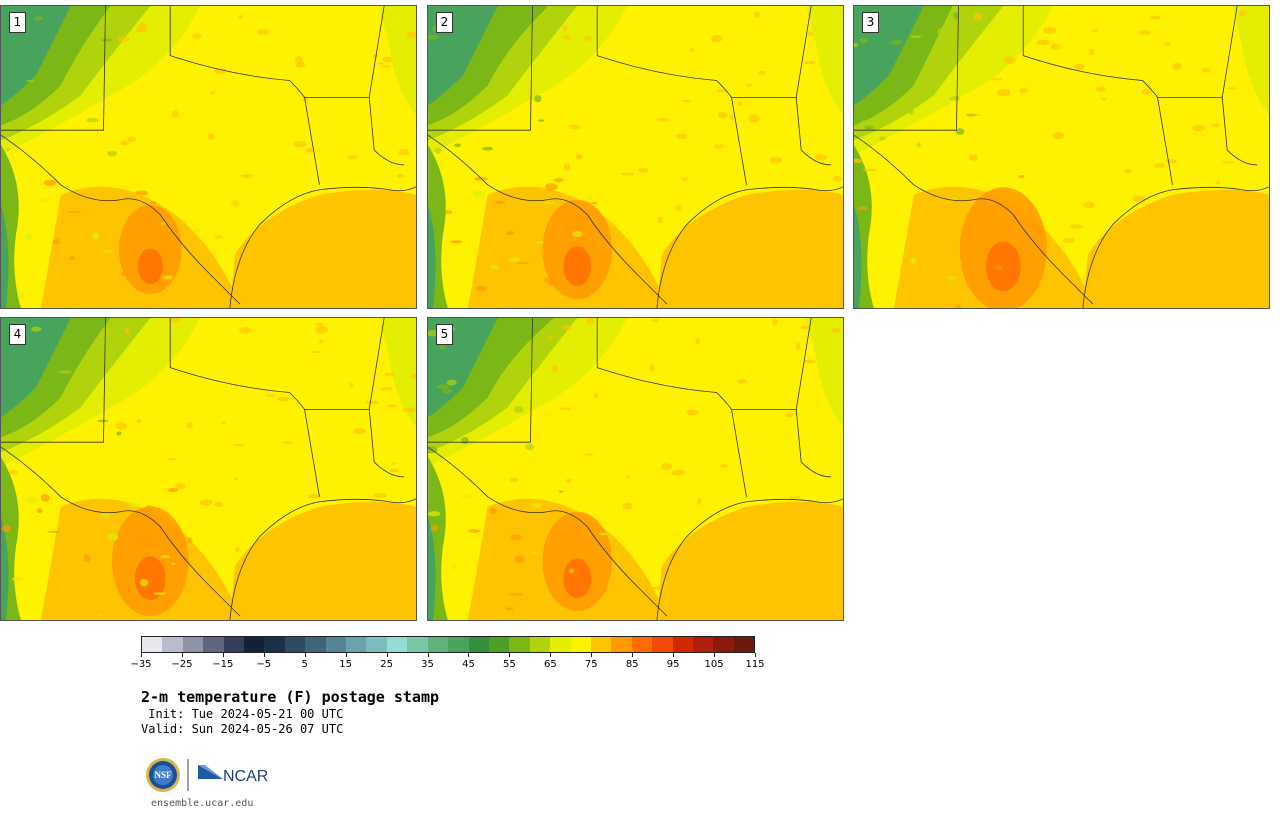 This screenshot has height=815, width=1280. I want to click on colorbar-tick-label: −5, so click(264, 664).